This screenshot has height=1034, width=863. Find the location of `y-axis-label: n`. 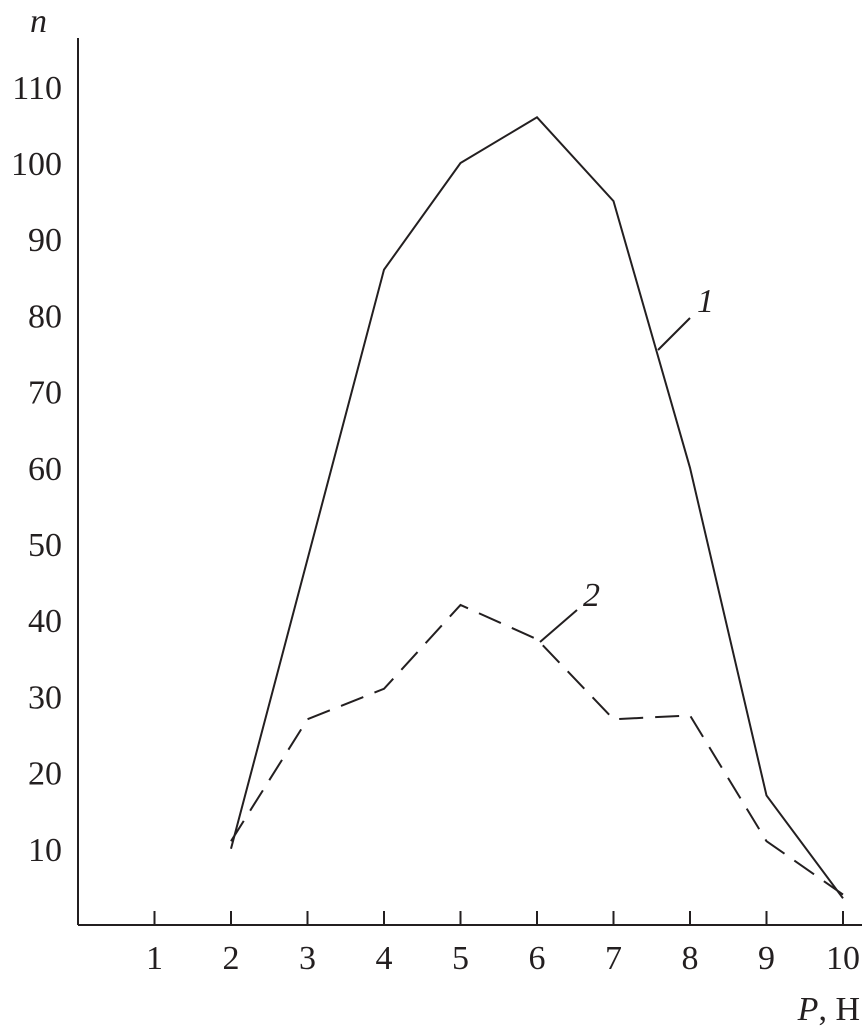

y-axis-label: n is located at coordinates (38, 21).